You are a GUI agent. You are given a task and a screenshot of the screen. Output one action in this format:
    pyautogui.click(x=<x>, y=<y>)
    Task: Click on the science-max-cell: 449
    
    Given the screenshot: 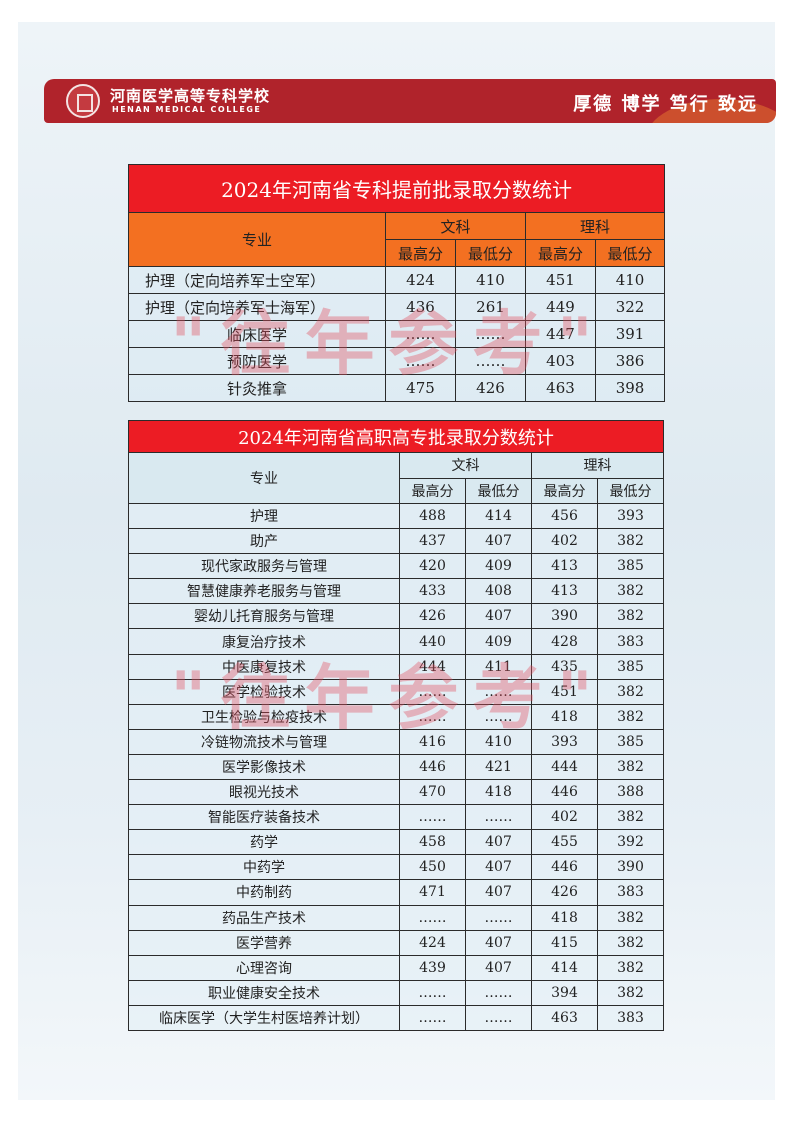 What is the action you would take?
    pyautogui.click(x=560, y=307)
    